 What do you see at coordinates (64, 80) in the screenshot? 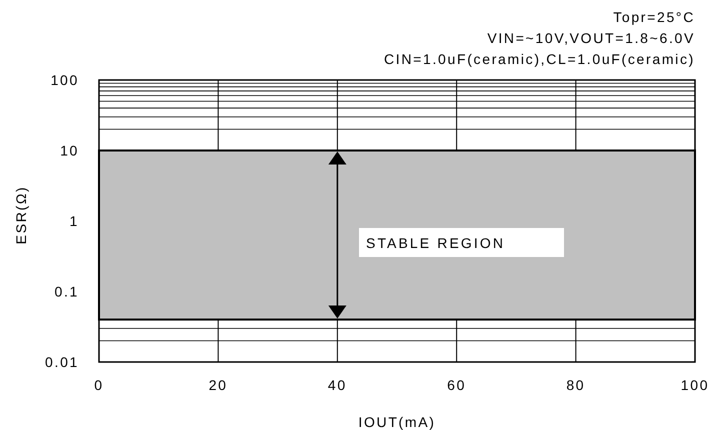
I see `y-tick-label: 100` at bounding box center [64, 80].